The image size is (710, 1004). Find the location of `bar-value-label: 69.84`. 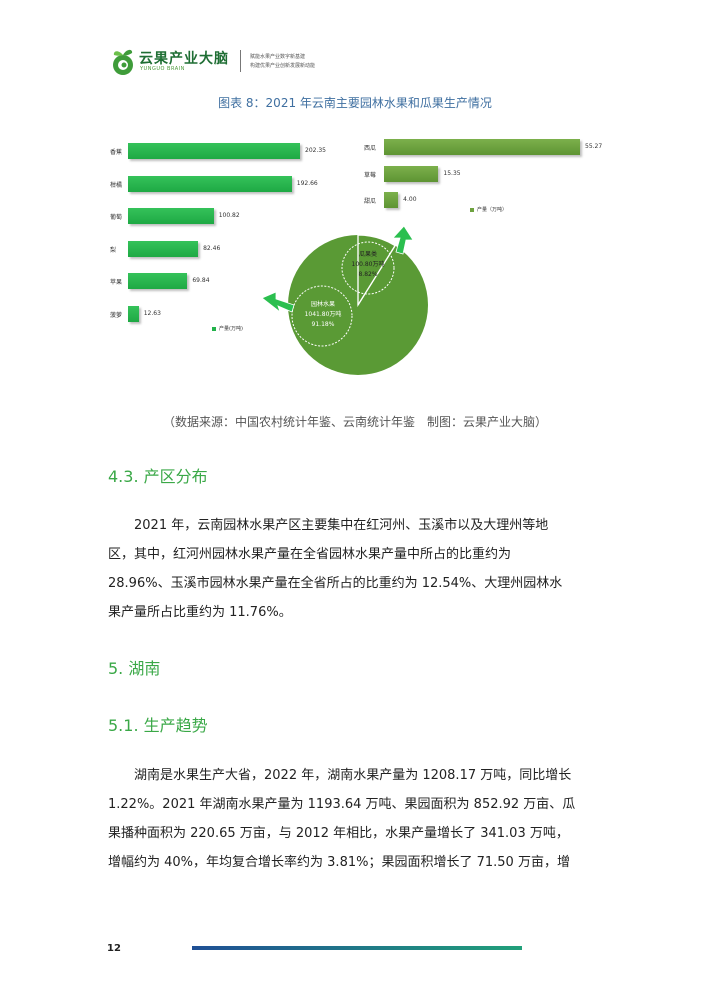

bar-value-label: 69.84 is located at coordinates (201, 280).